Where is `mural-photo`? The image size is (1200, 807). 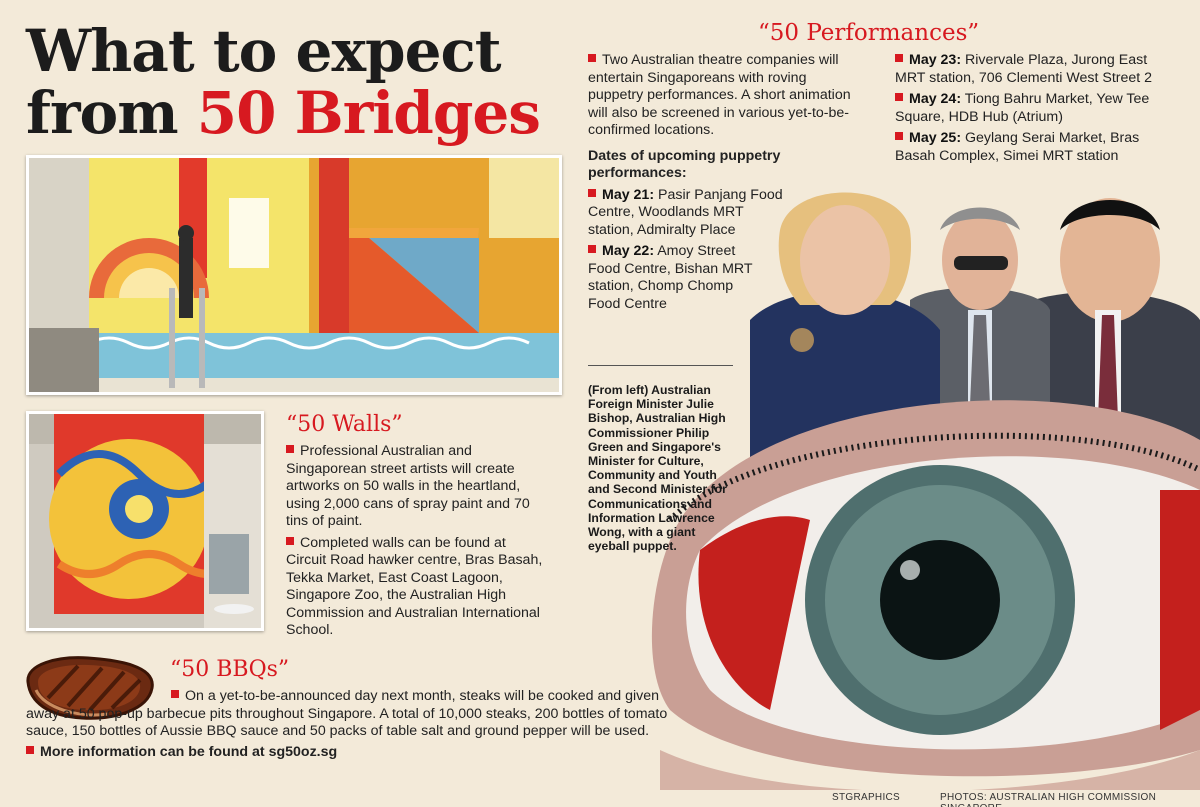
mural-photo is located at coordinates (294, 275).